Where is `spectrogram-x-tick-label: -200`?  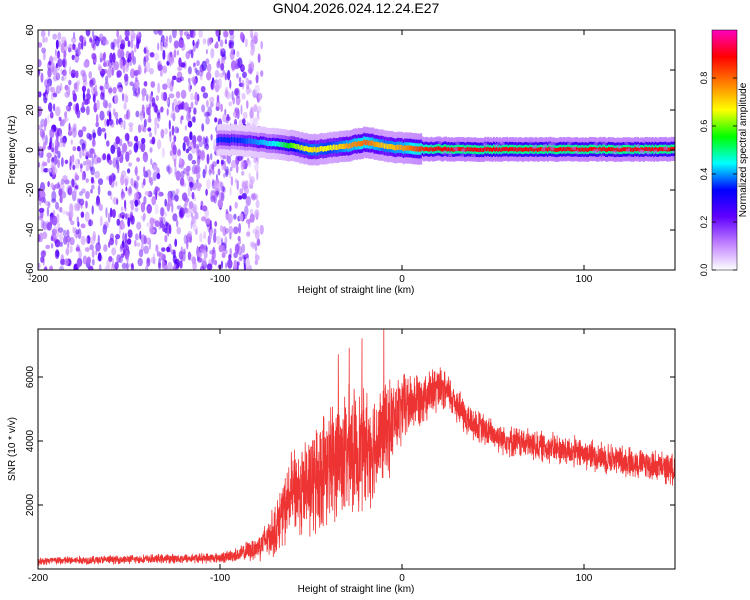 spectrogram-x-tick-label: -200 is located at coordinates (38, 279).